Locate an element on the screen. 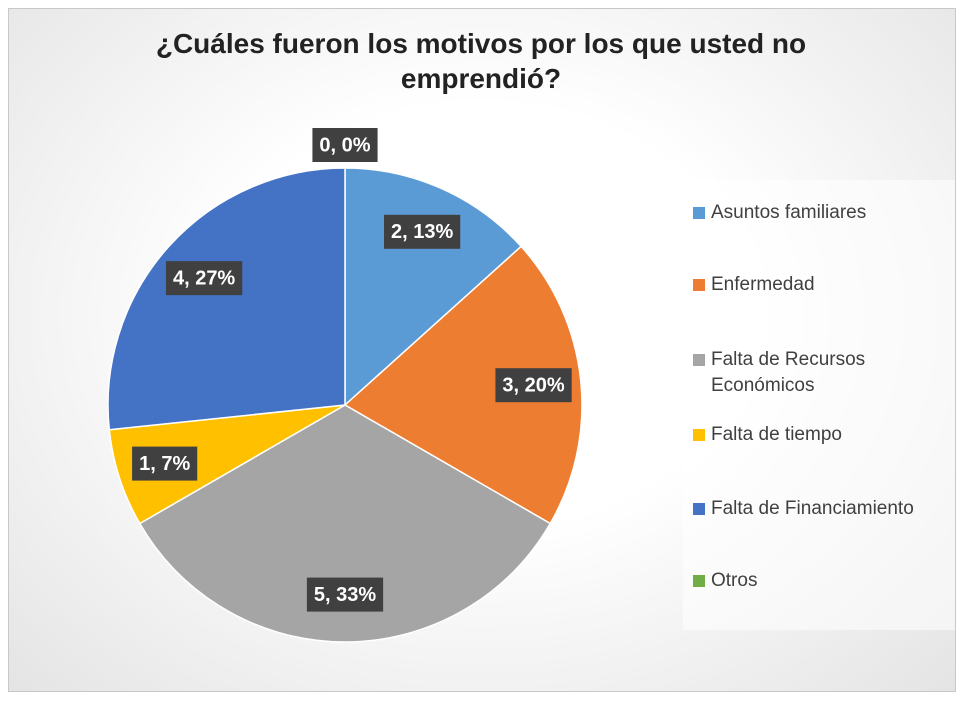  data-label: 4, 27% is located at coordinates (204, 278).